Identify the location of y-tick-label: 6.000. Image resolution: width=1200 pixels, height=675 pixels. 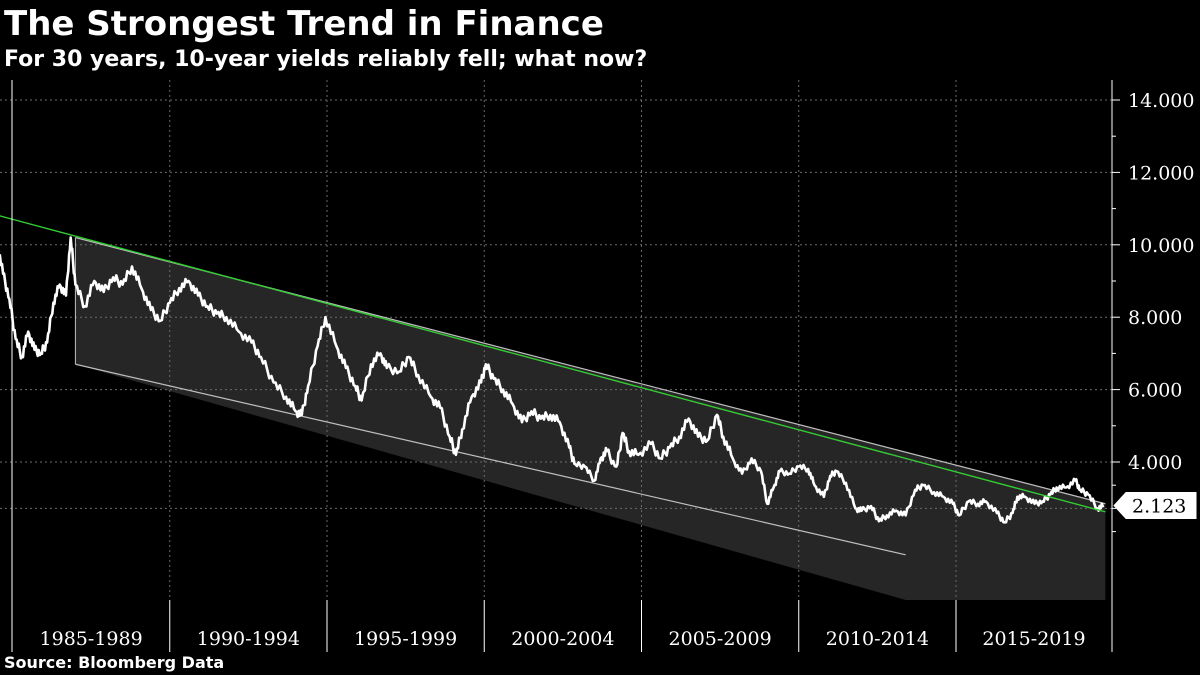
(1155, 391).